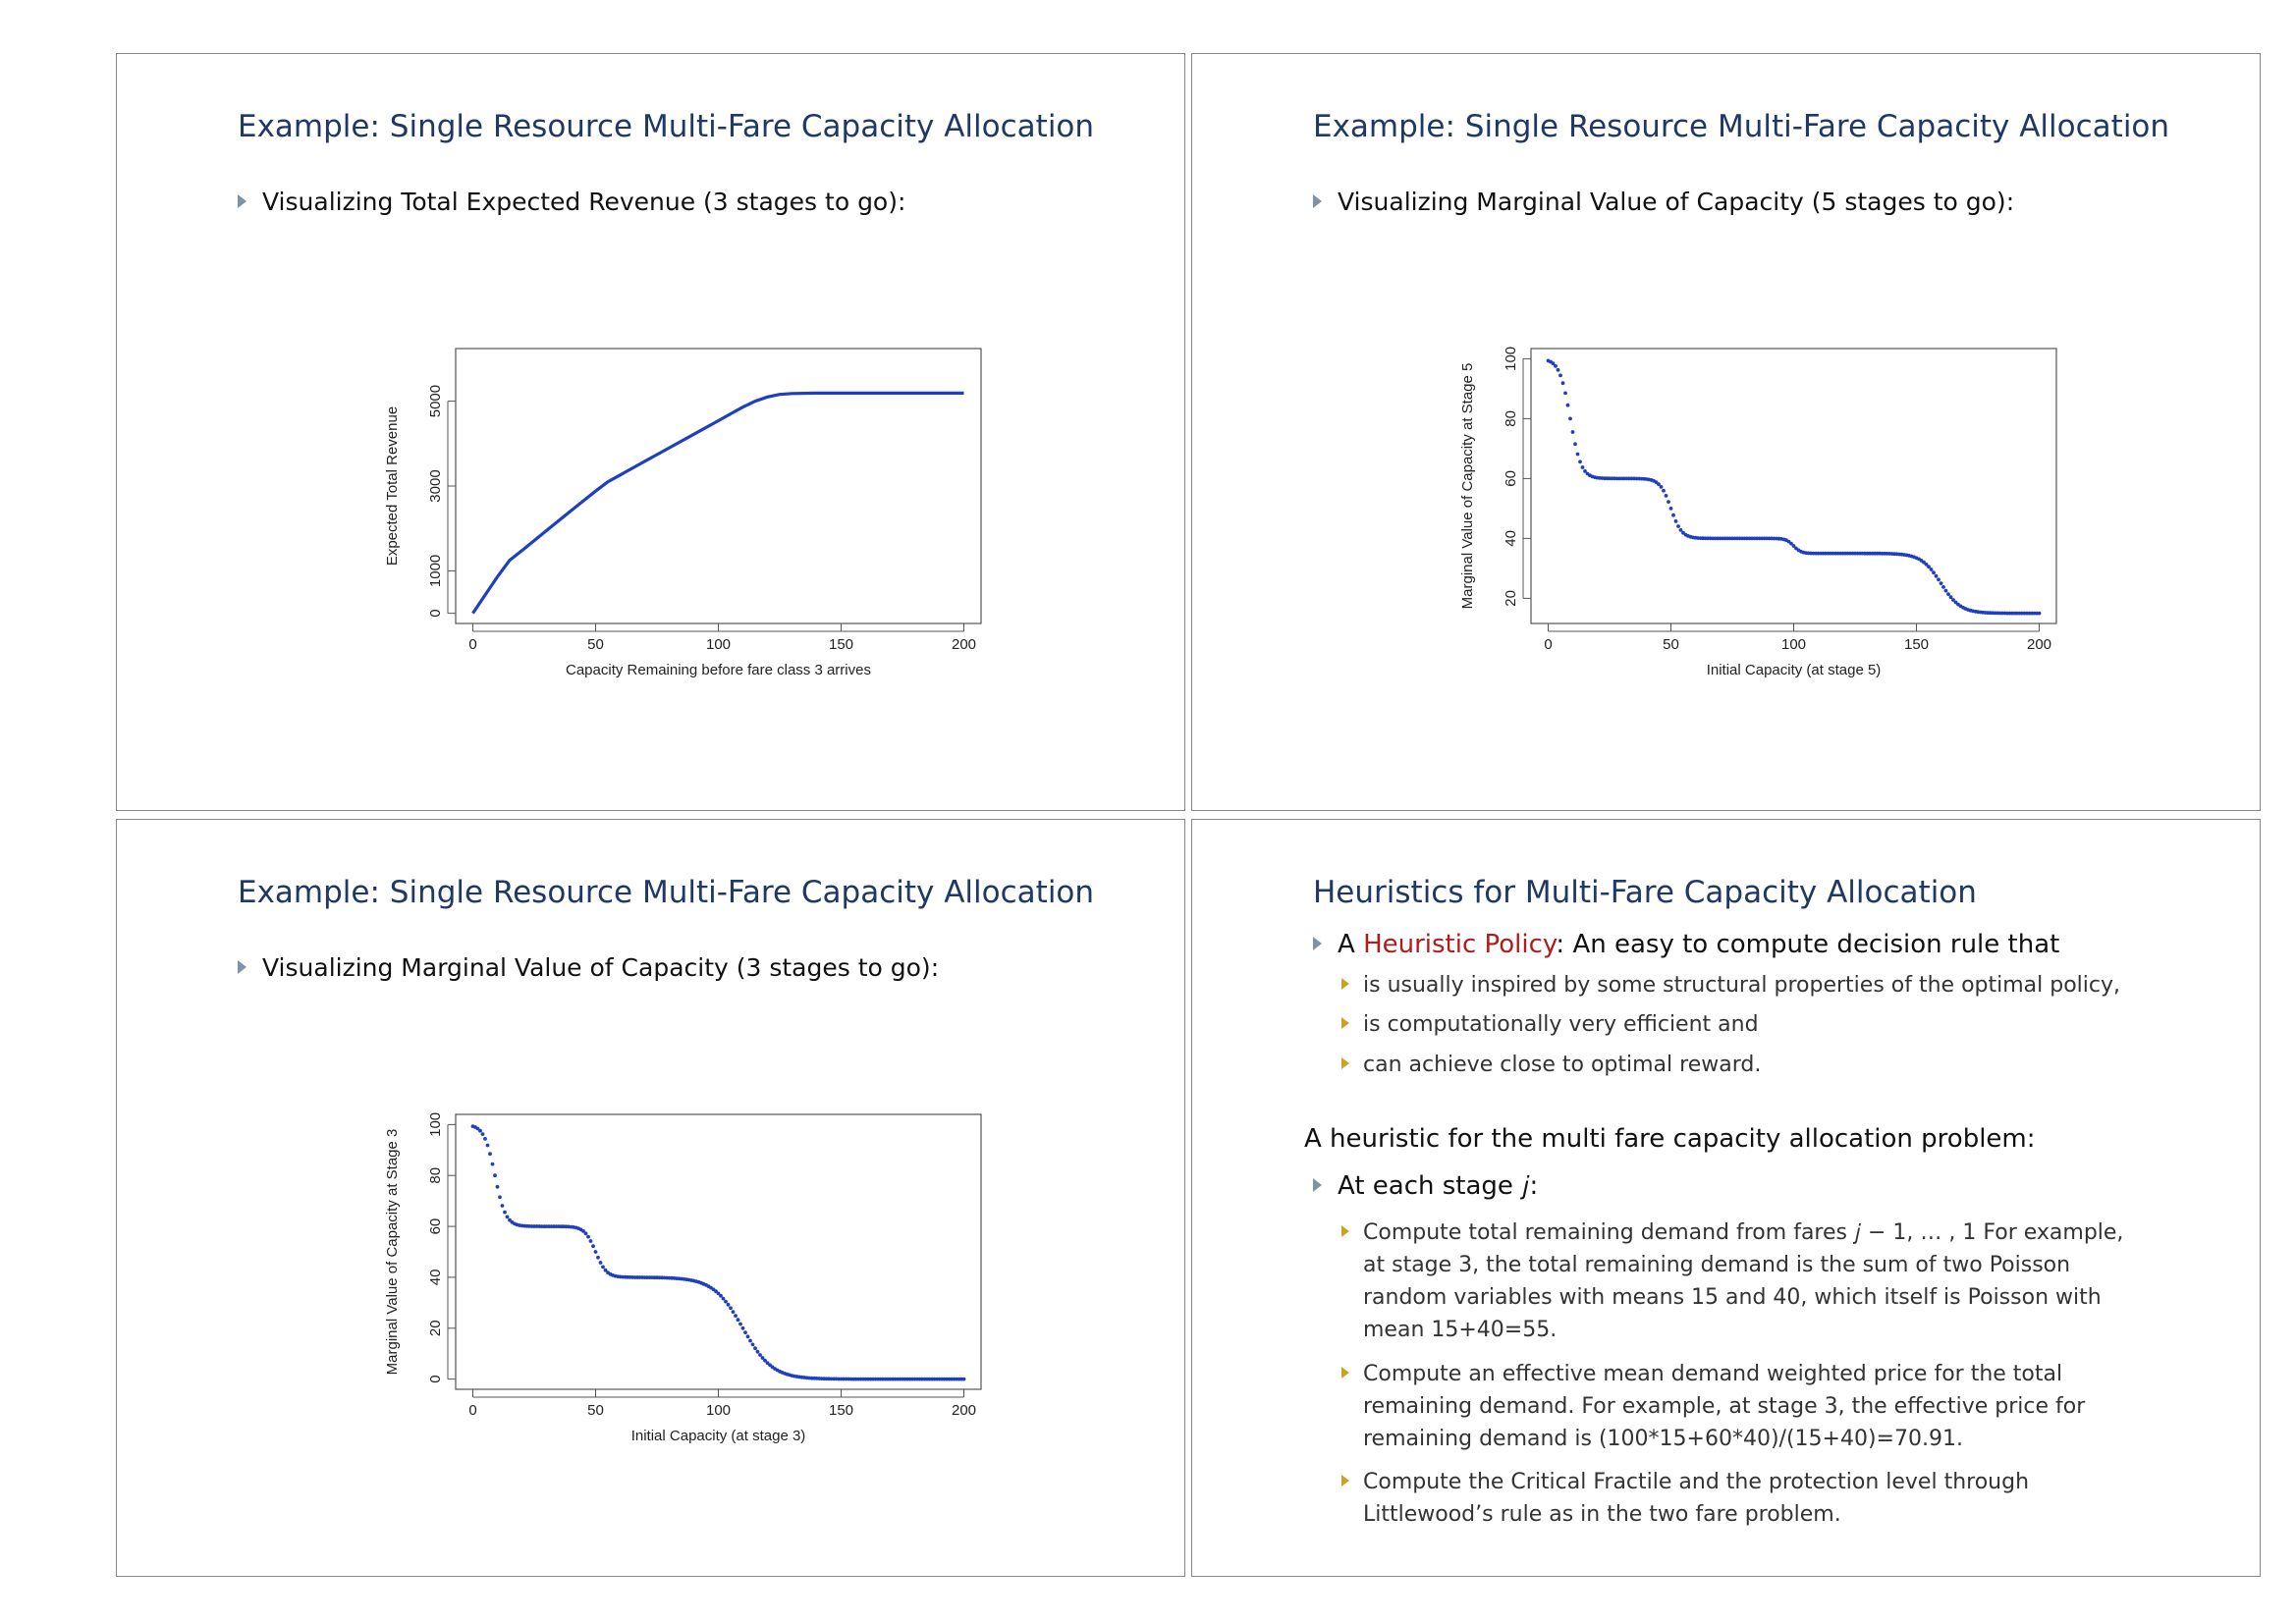 The width and height of the screenshot is (2296, 1622). I want to click on x-tick-label: 100, so click(718, 1410).